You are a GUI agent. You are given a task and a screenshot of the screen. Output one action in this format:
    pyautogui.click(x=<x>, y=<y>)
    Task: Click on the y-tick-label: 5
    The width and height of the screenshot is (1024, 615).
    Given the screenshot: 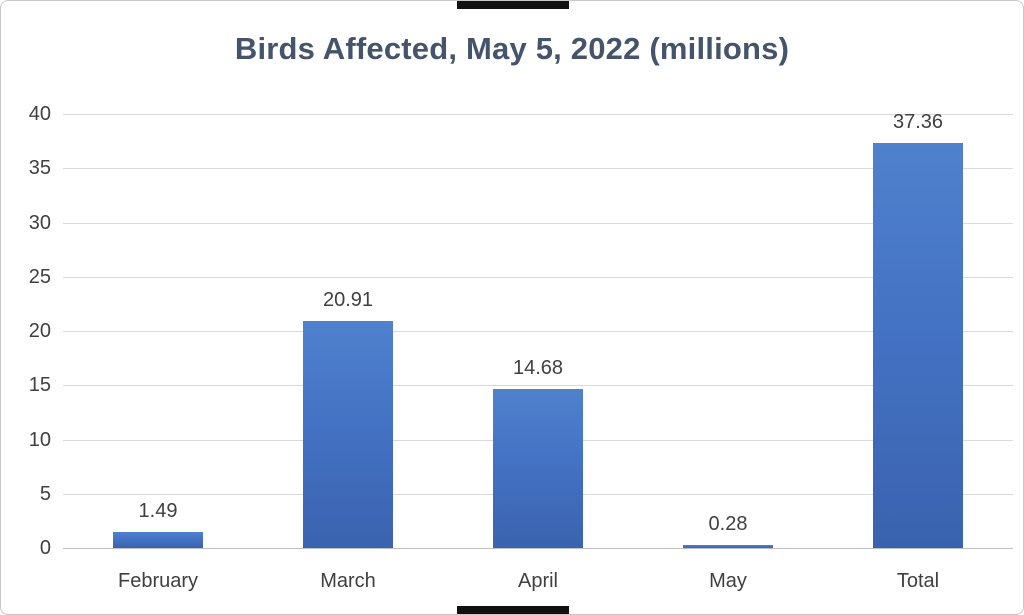 What is the action you would take?
    pyautogui.click(x=45, y=493)
    